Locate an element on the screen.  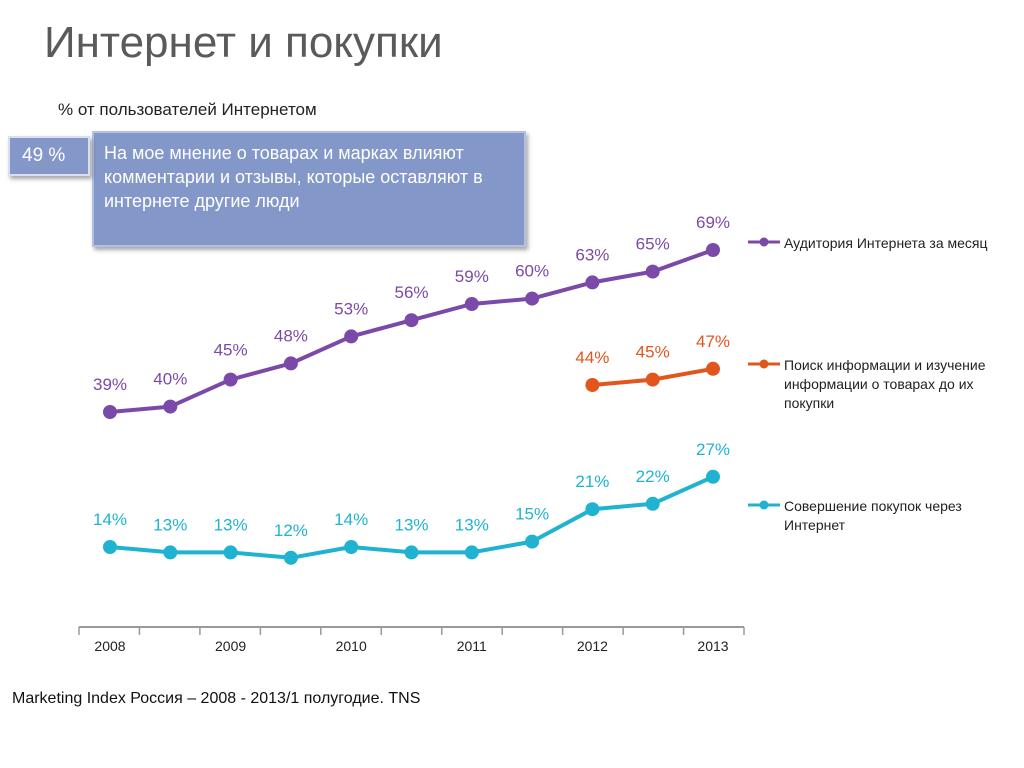
data-label-0: 63% is located at coordinates (592, 254).